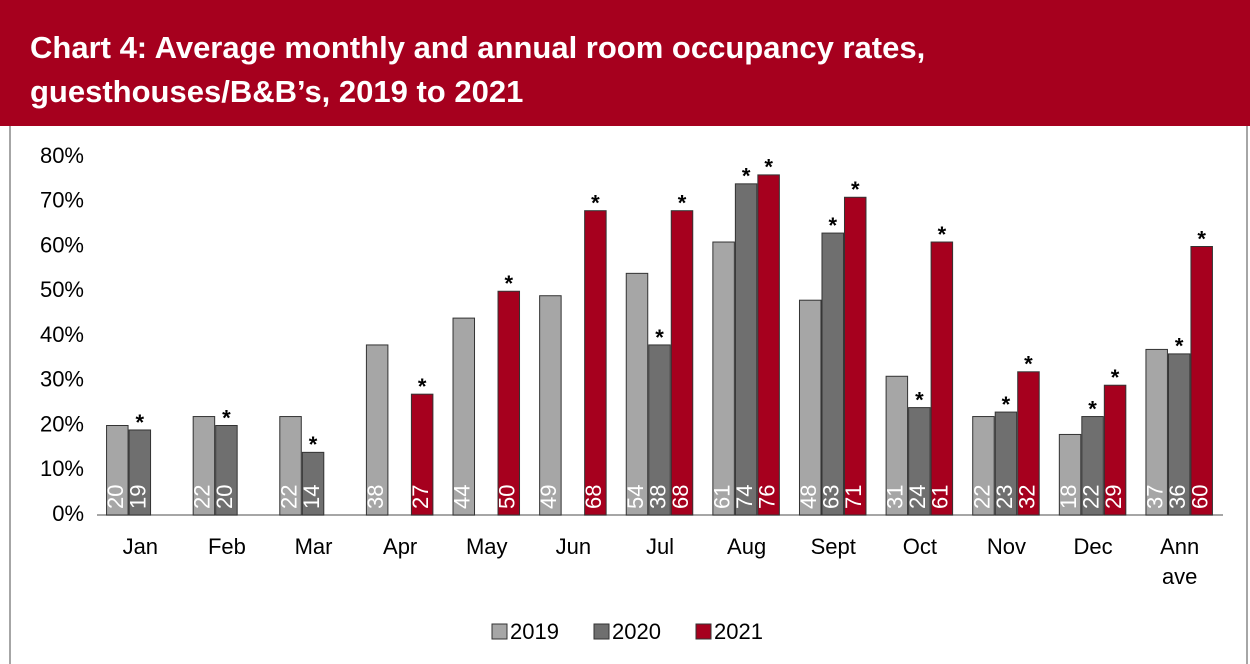  What do you see at coordinates (1177, 497) in the screenshot?
I see `data-label: 36` at bounding box center [1177, 497].